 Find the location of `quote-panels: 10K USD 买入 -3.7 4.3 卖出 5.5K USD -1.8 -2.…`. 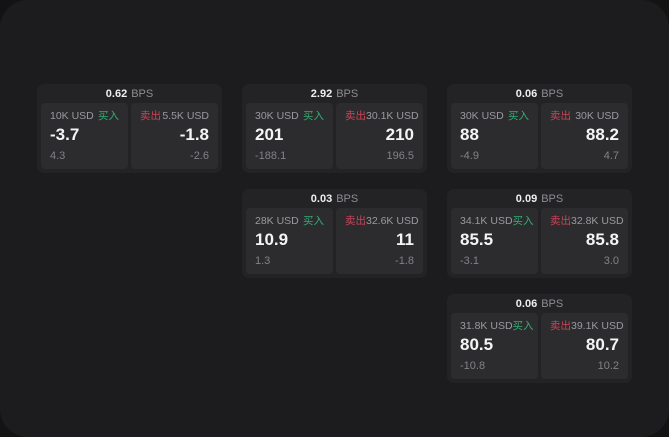

quote-panels: 10K USD 买入 -3.7 4.3 卖出 5.5K USD -1.8 -2.… is located at coordinates (129, 138).